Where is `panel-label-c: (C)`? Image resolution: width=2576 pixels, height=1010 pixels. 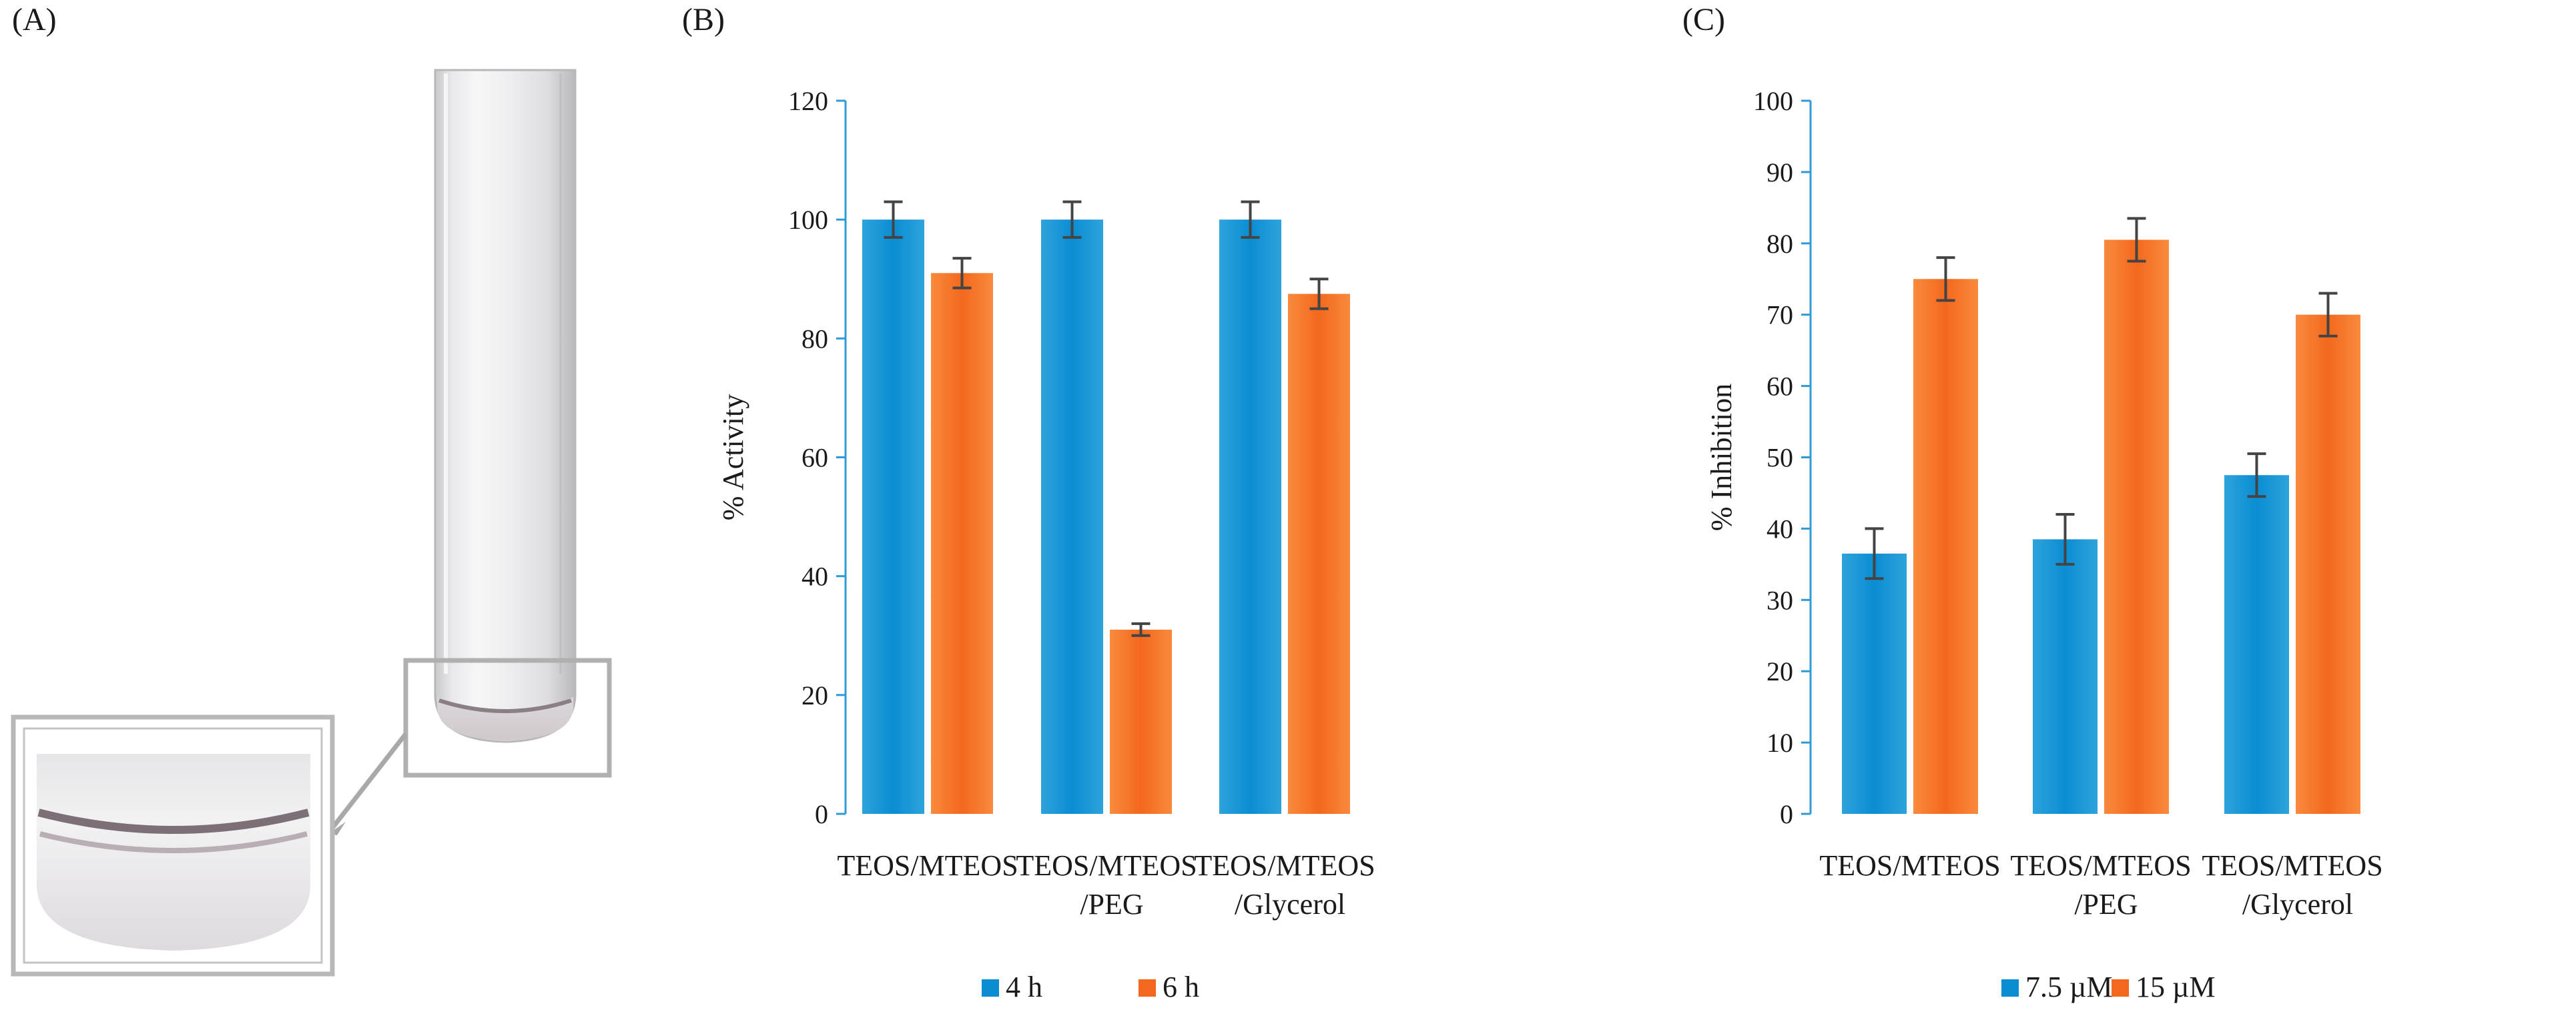 panel-label-c: (C) is located at coordinates (1703, 19).